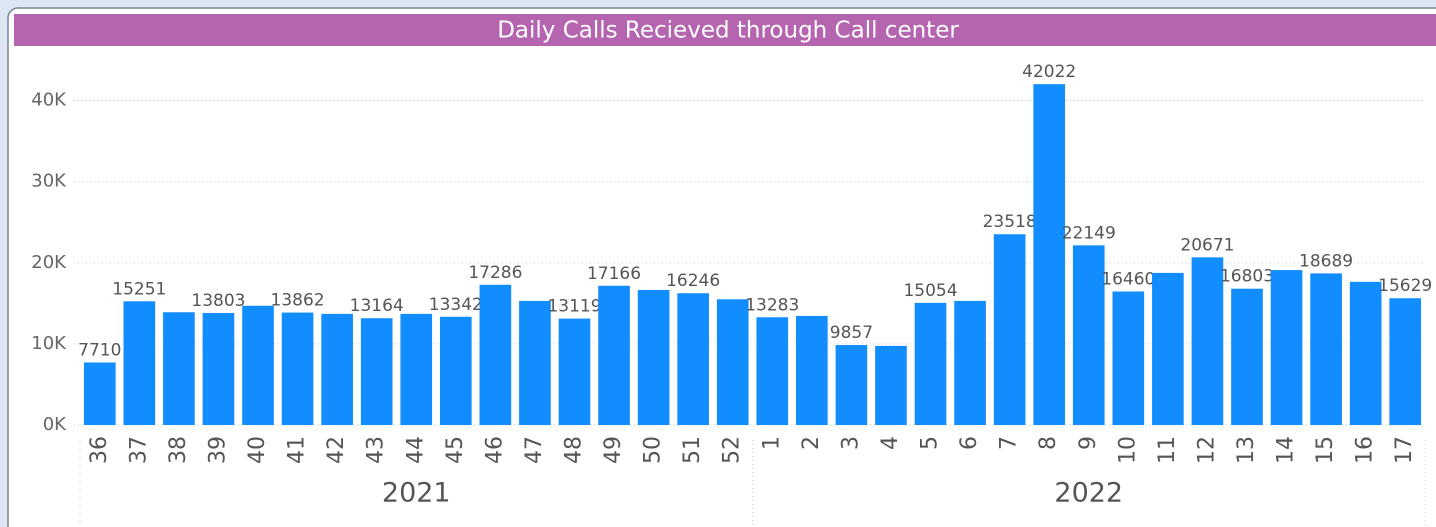  I want to click on x-tick-label: 8, so click(1048, 443).